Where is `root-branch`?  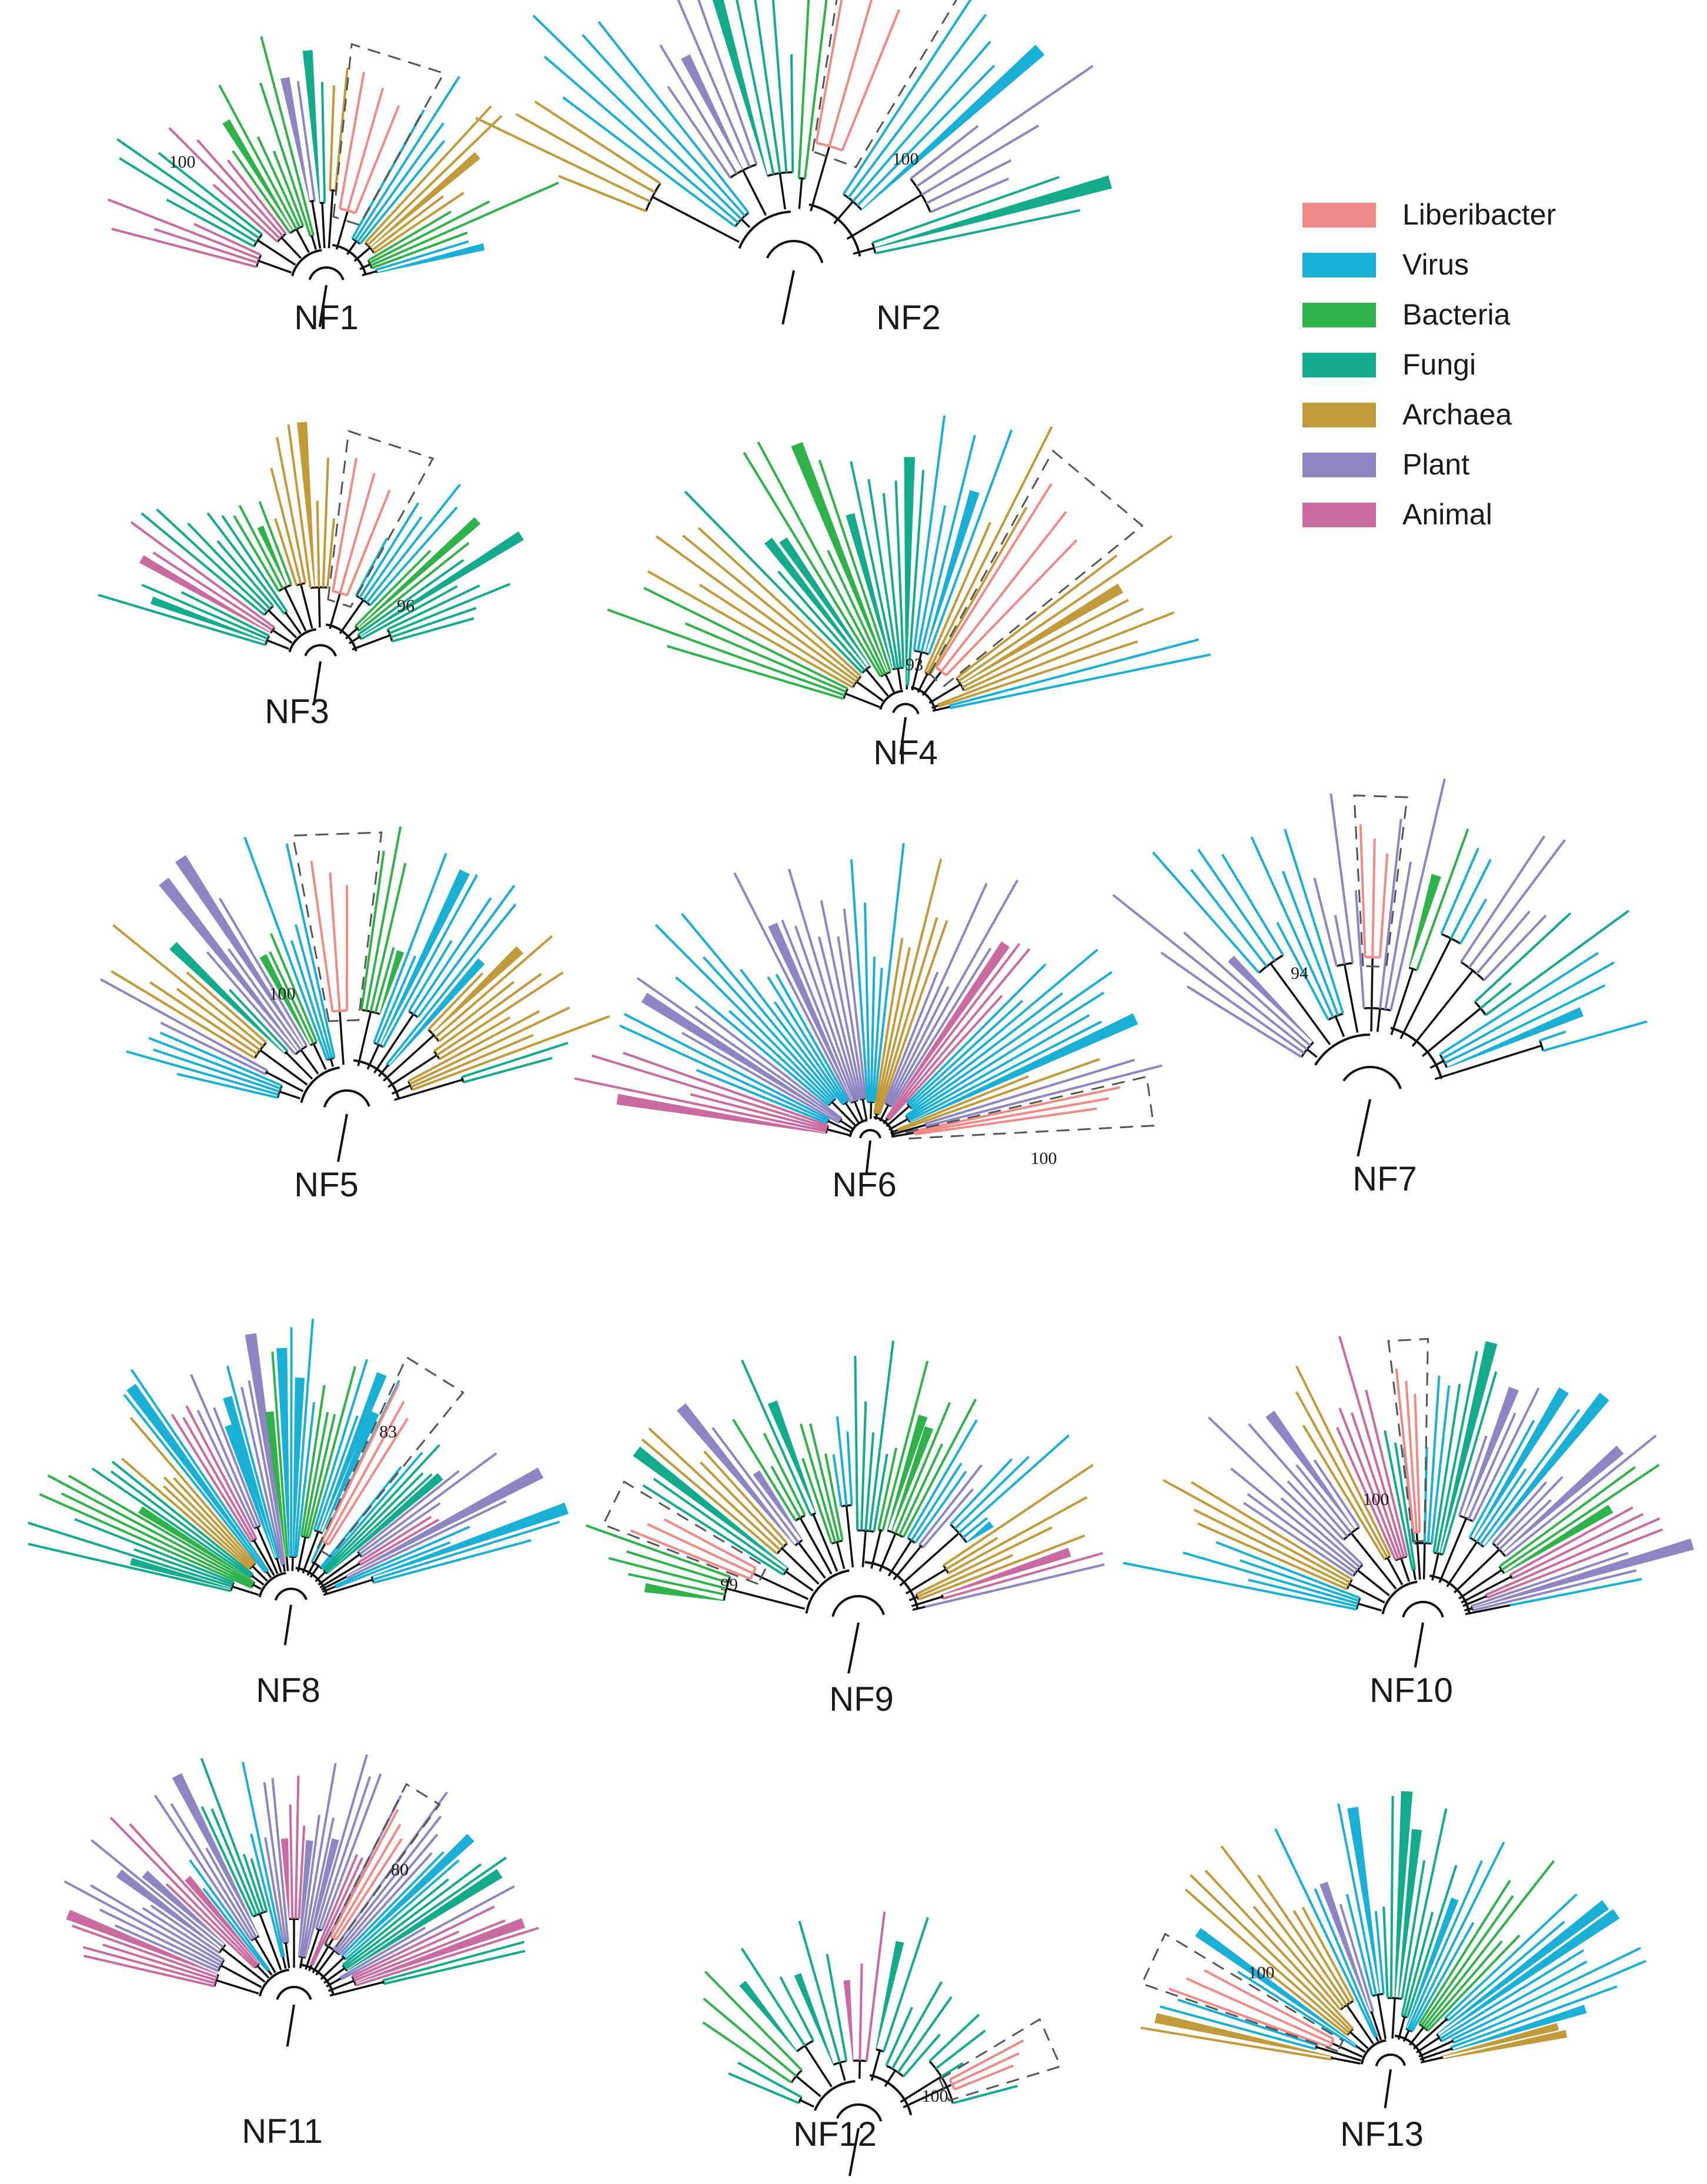
root-branch is located at coordinates (290, 2025).